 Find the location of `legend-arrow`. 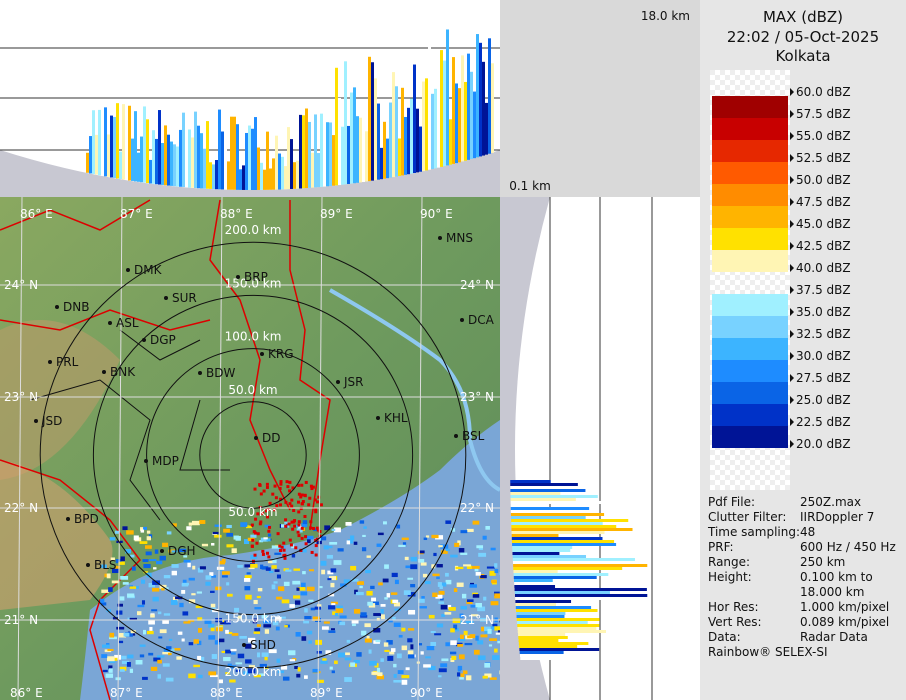

legend-arrow is located at coordinates (792, 246).